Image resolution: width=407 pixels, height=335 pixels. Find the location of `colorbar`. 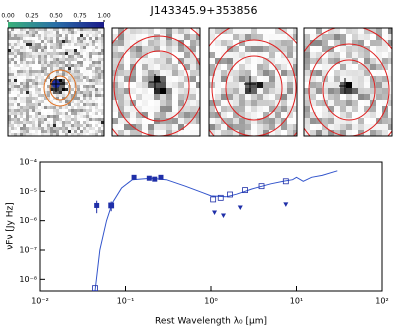

colorbar is located at coordinates (56, 25).